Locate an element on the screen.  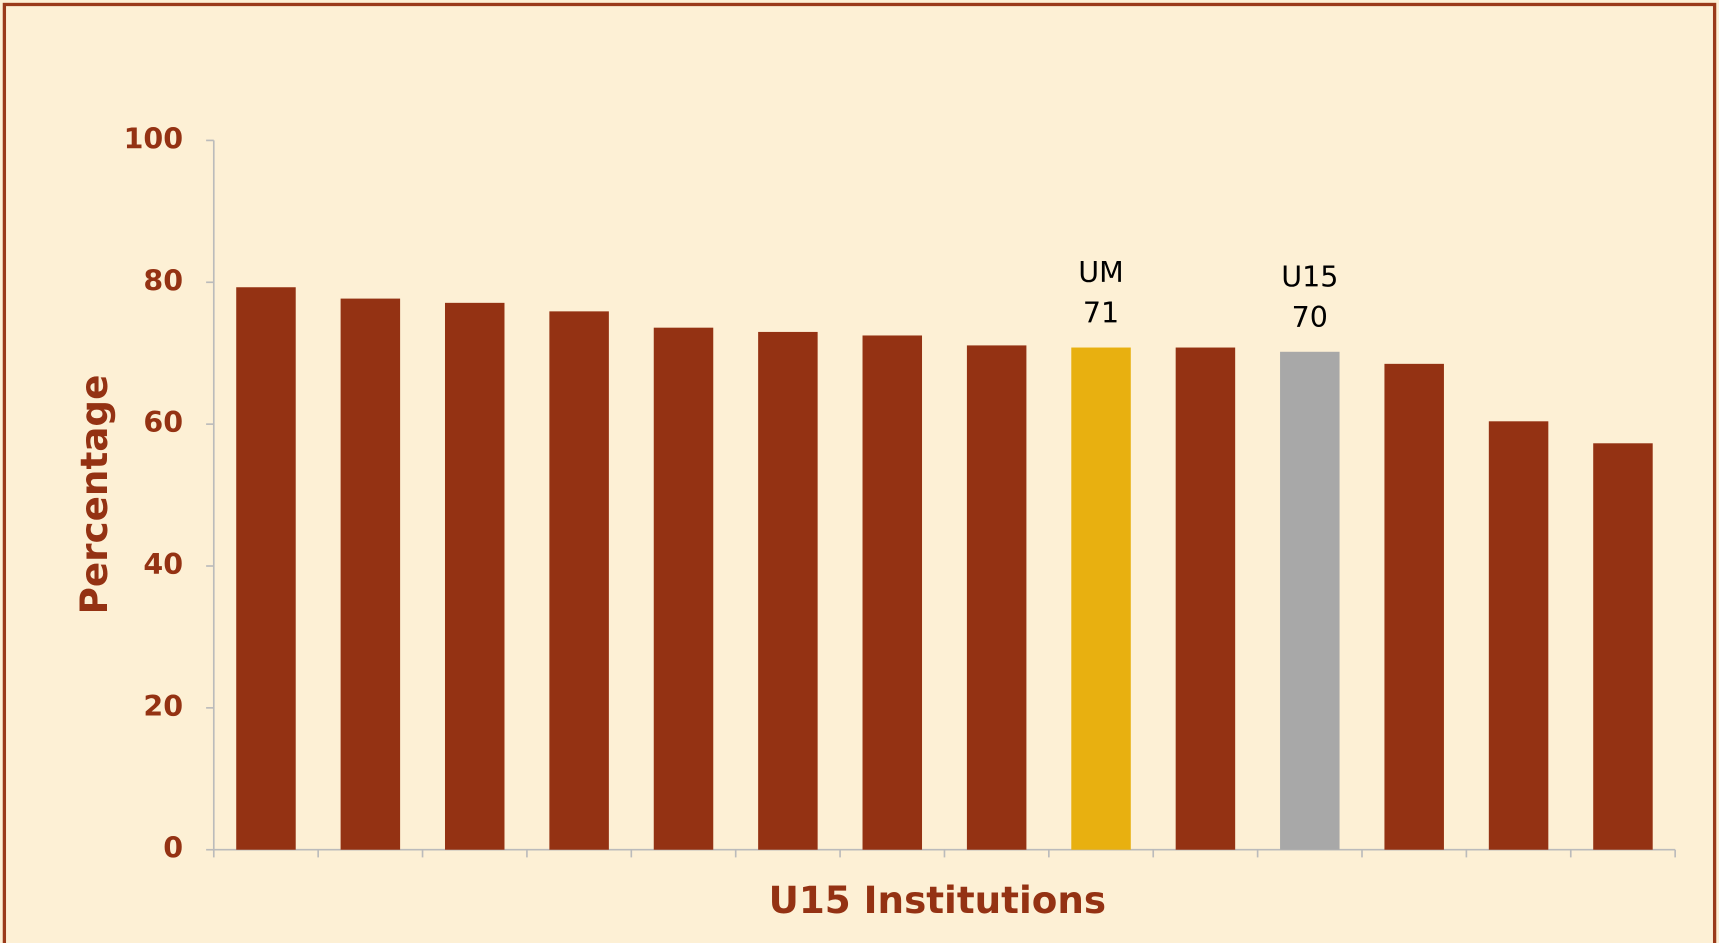
y-tick-label: 80 is located at coordinates (163, 280).